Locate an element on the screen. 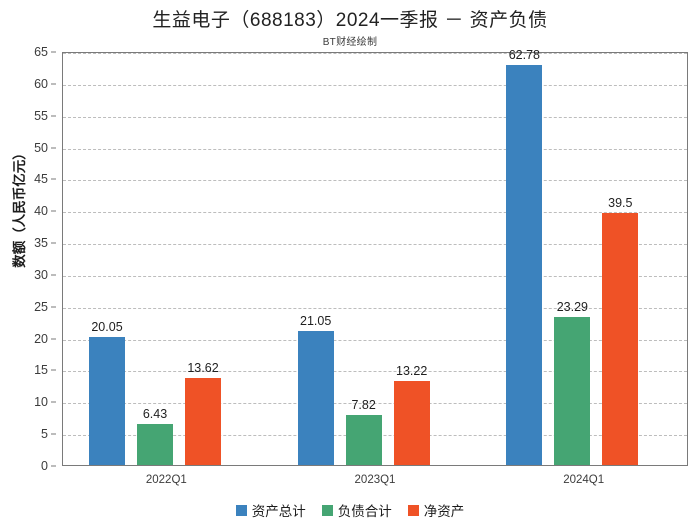 The height and width of the screenshot is (524, 700). y-tick-label: 10 is located at coordinates (41, 402).